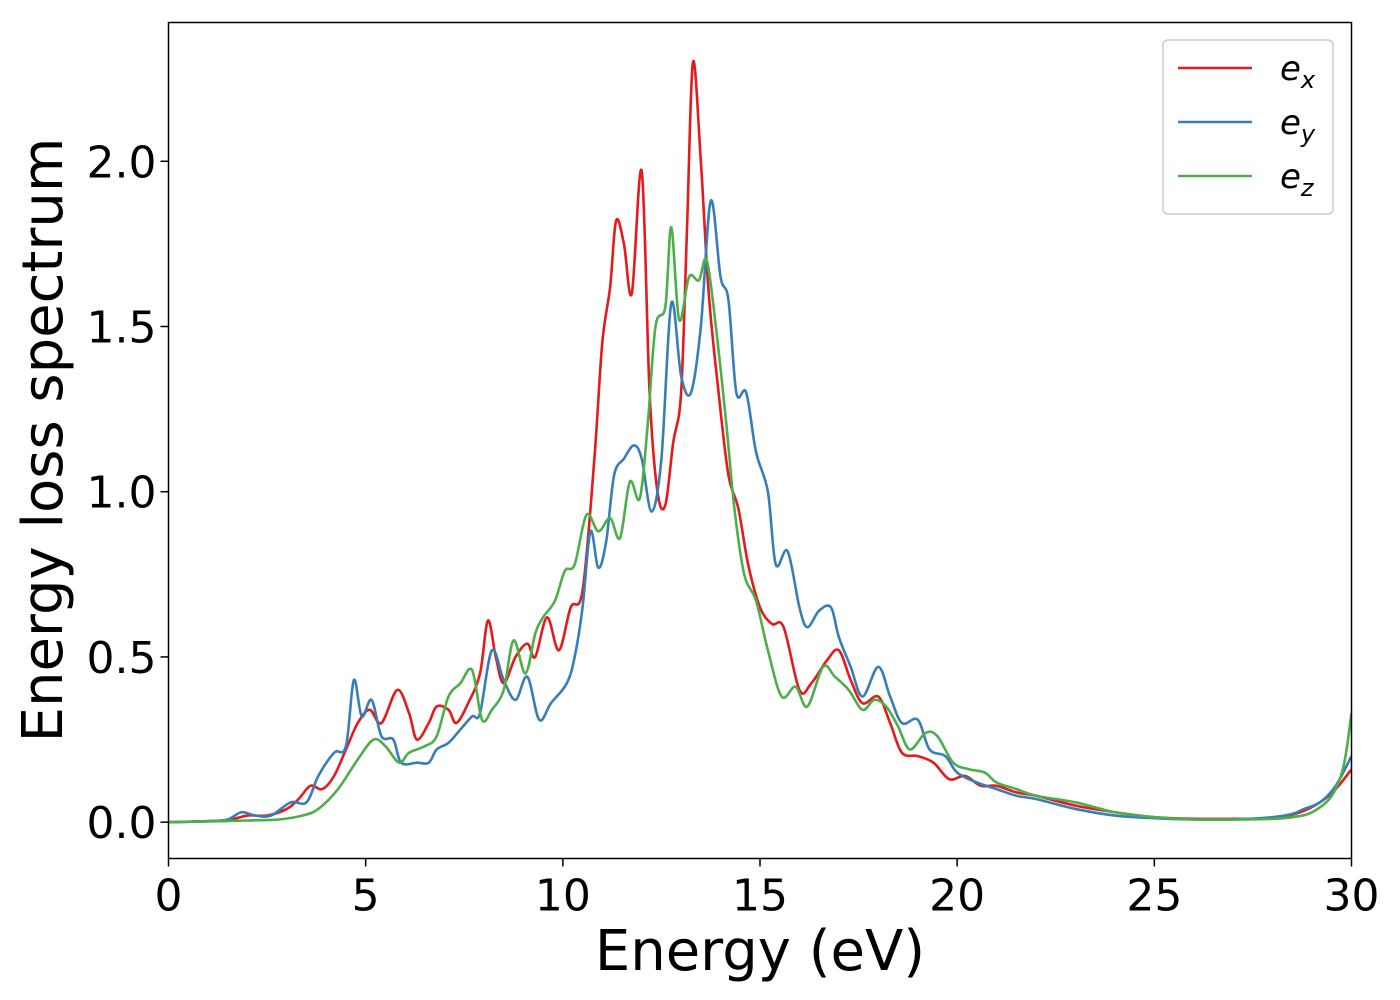 The image size is (1400, 1000). Describe the element at coordinates (122, 658) in the screenshot. I see `y-tick-label: 0.5` at that location.